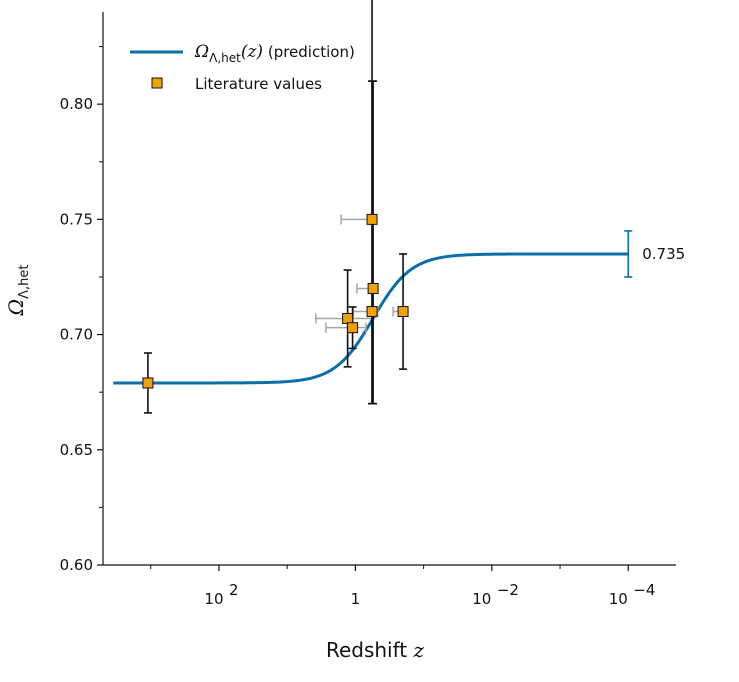 This screenshot has height=682, width=739. Describe the element at coordinates (356, 599) in the screenshot. I see `x-tick-label: 1` at that location.